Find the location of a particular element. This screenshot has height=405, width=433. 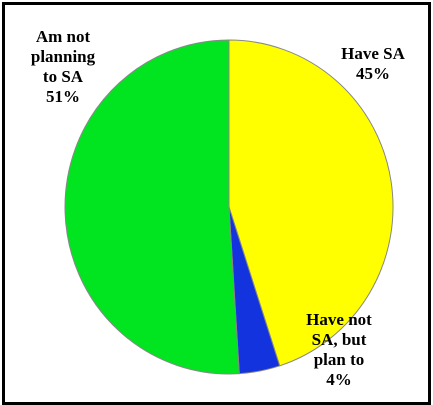

slice-label-plan-to: Have not SA, but plan to 4% is located at coordinates (339, 349).